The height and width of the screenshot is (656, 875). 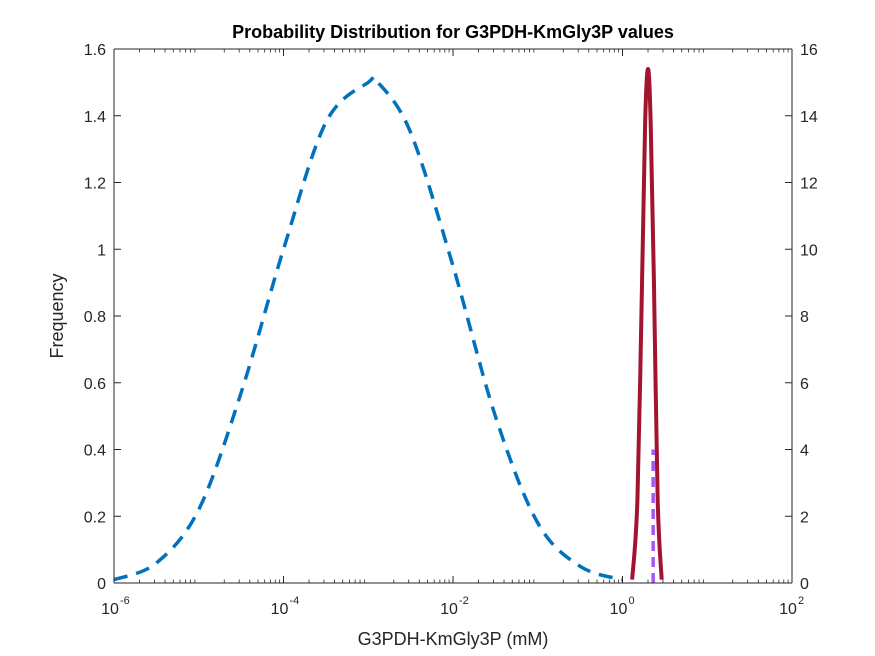 What do you see at coordinates (809, 184) in the screenshot?
I see `y-right-tick-label: 12` at bounding box center [809, 184].